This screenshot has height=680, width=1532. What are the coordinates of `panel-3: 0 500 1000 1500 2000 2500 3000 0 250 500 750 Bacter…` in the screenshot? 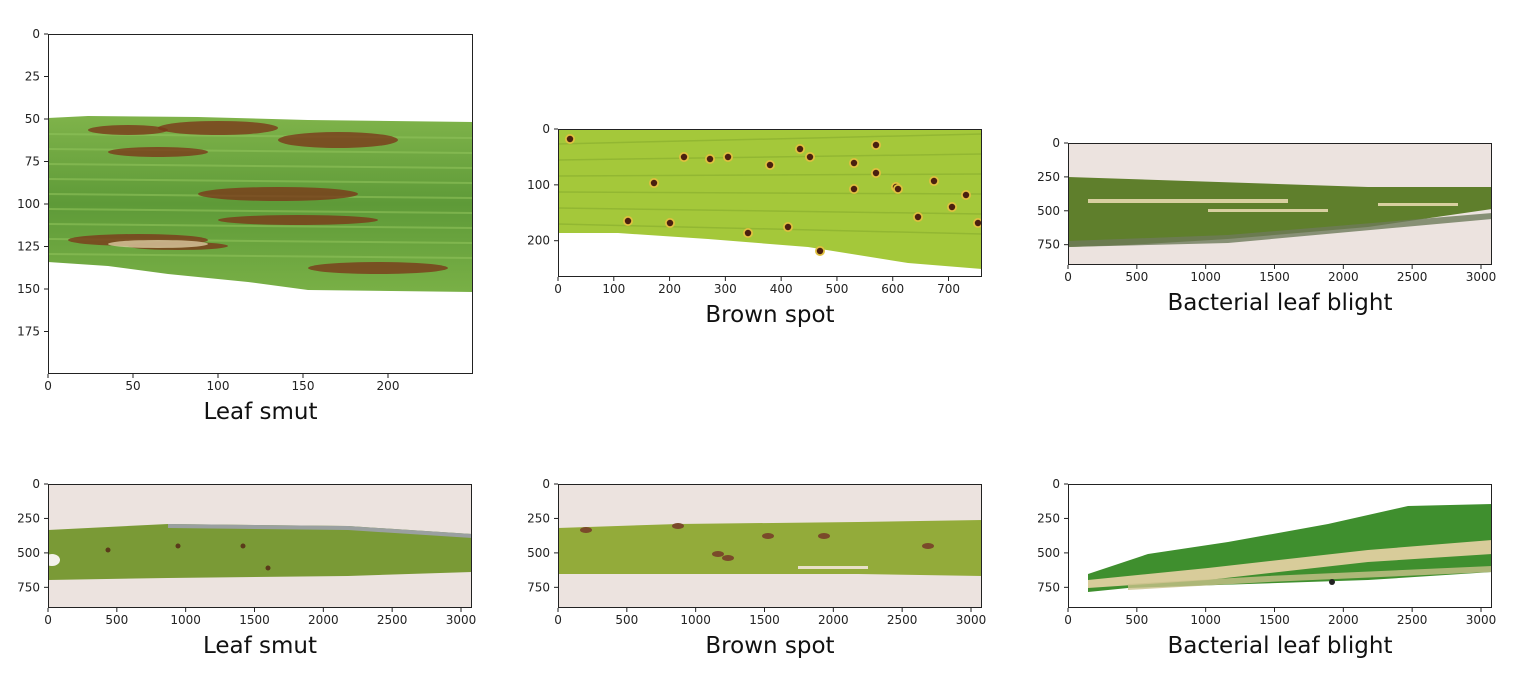 It's located at (1266, 226).